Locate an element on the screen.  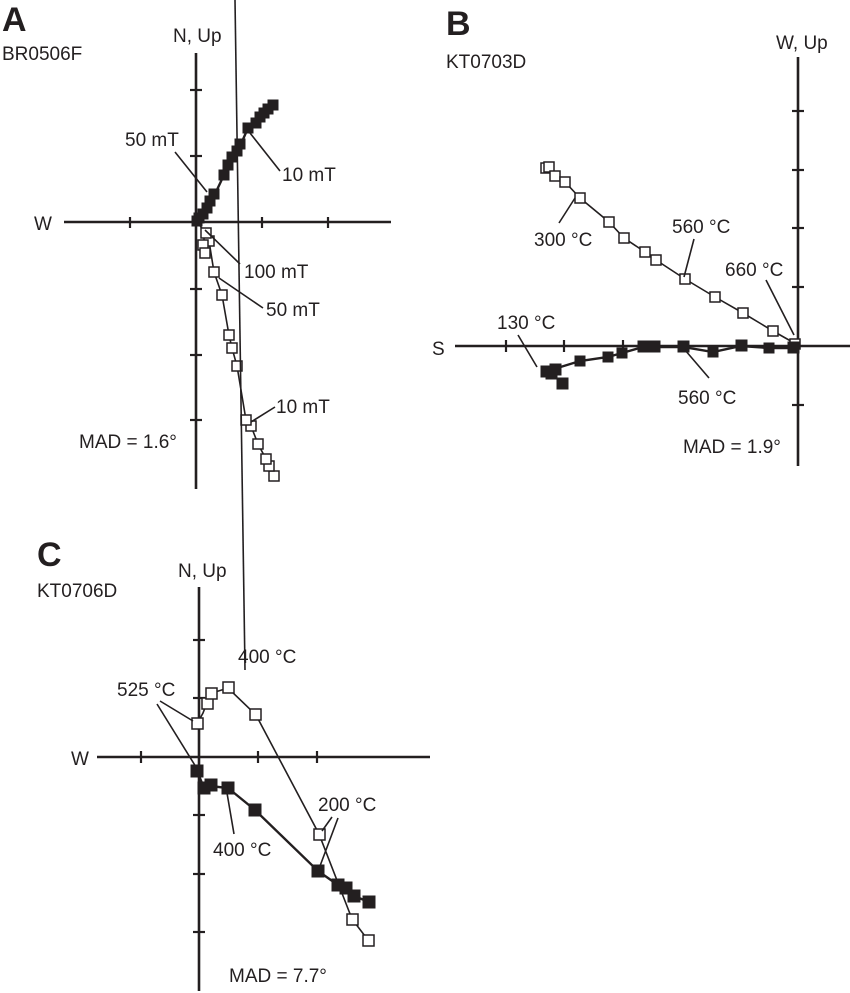
anno-b-130C: 130 °C is located at coordinates (526, 323).